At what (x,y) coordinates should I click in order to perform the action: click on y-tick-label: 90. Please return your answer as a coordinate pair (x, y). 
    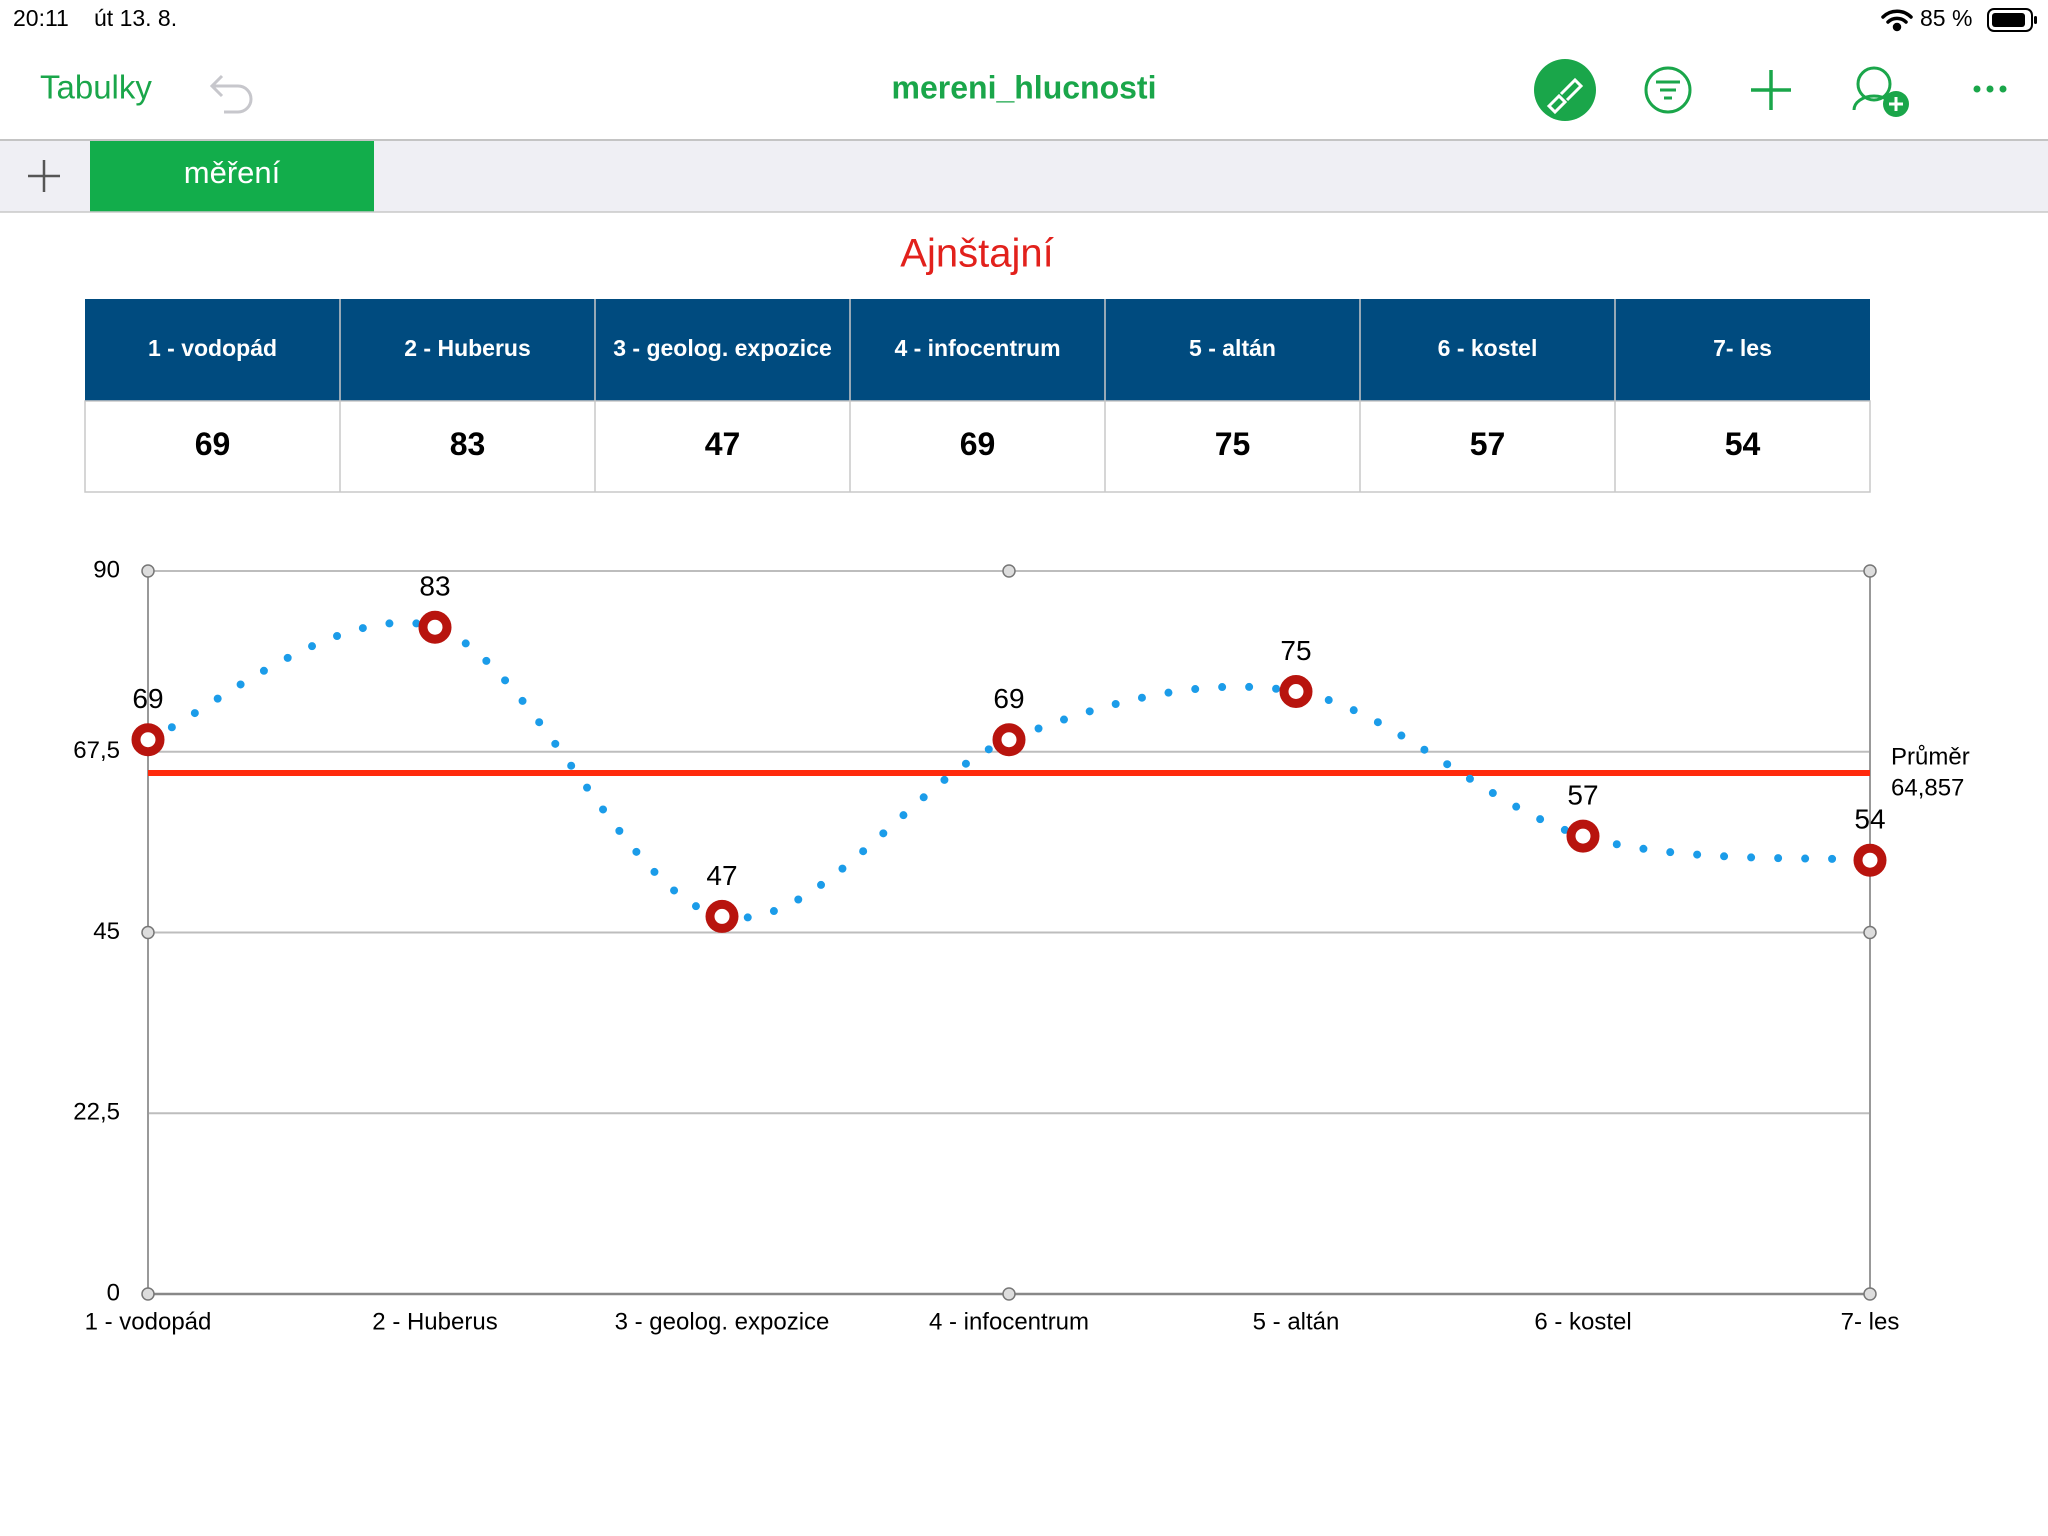
    Looking at the image, I should click on (106, 569).